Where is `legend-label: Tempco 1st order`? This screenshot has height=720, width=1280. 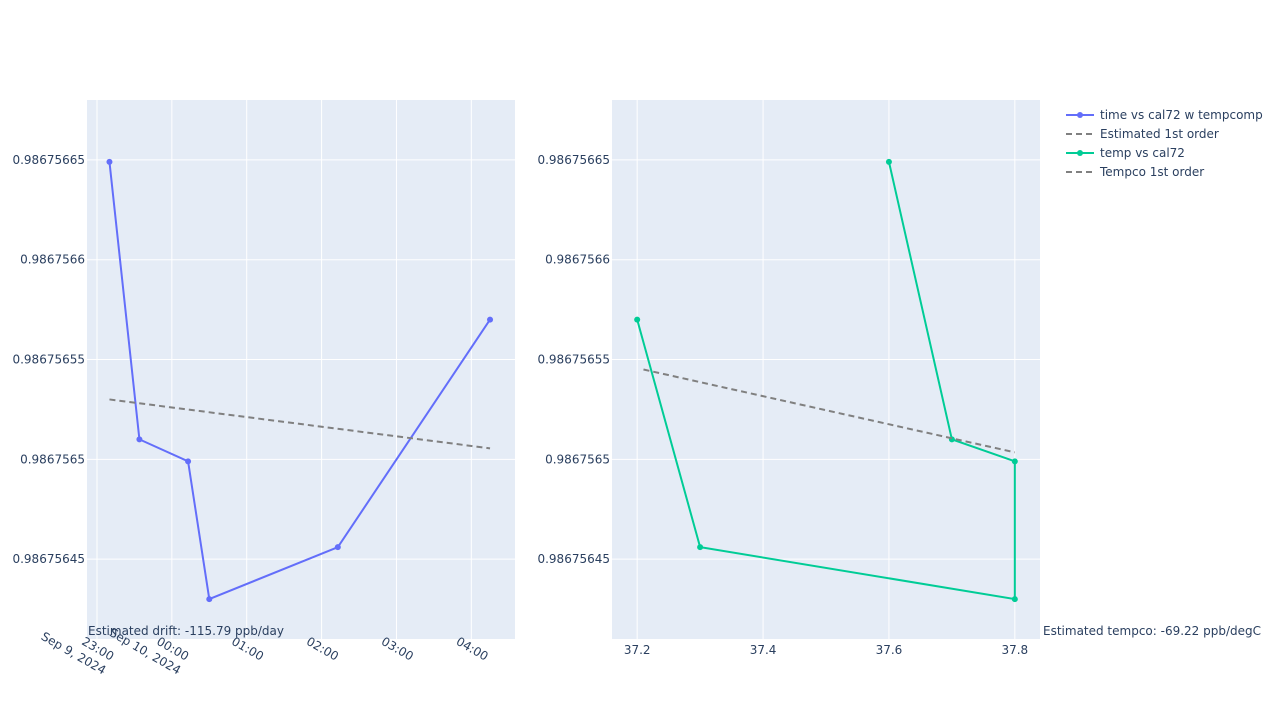 legend-label: Tempco 1st order is located at coordinates (1151, 172).